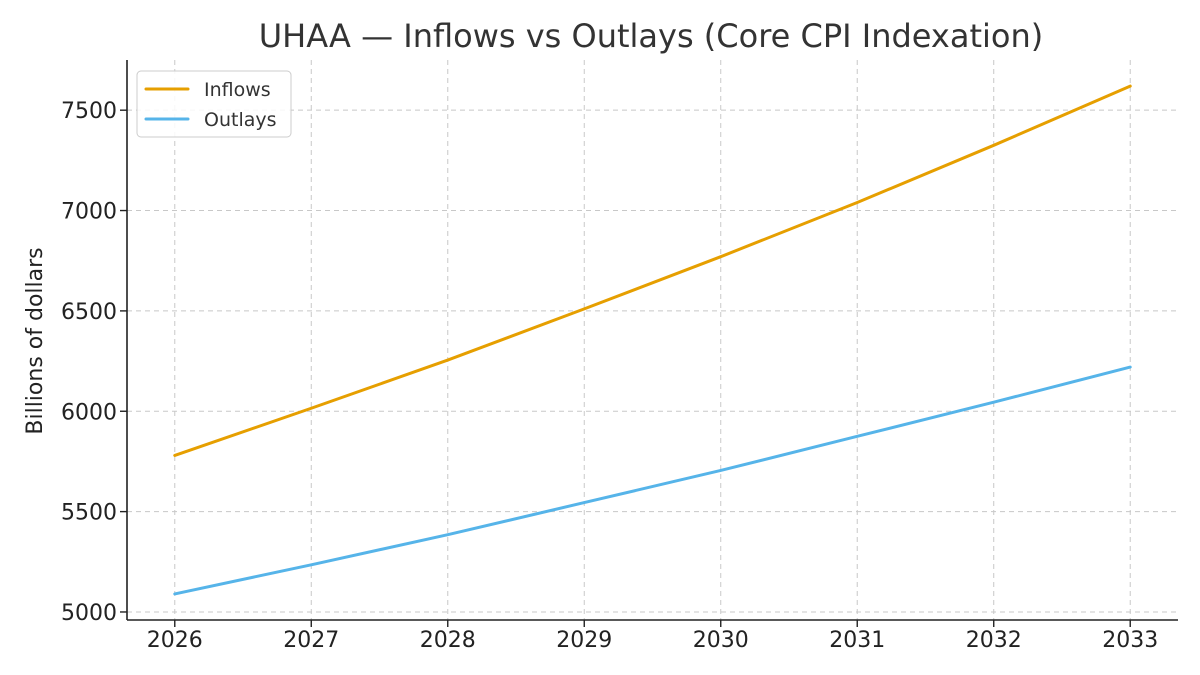  Describe the element at coordinates (857, 640) in the screenshot. I see `x-tick-label: 2031` at that location.